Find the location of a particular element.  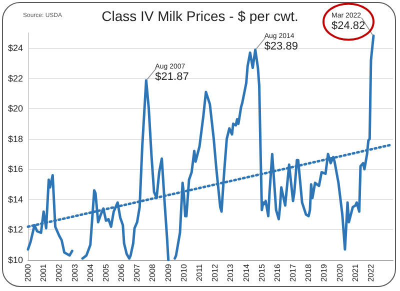

x-tick-label: 2012 is located at coordinates (215, 272).